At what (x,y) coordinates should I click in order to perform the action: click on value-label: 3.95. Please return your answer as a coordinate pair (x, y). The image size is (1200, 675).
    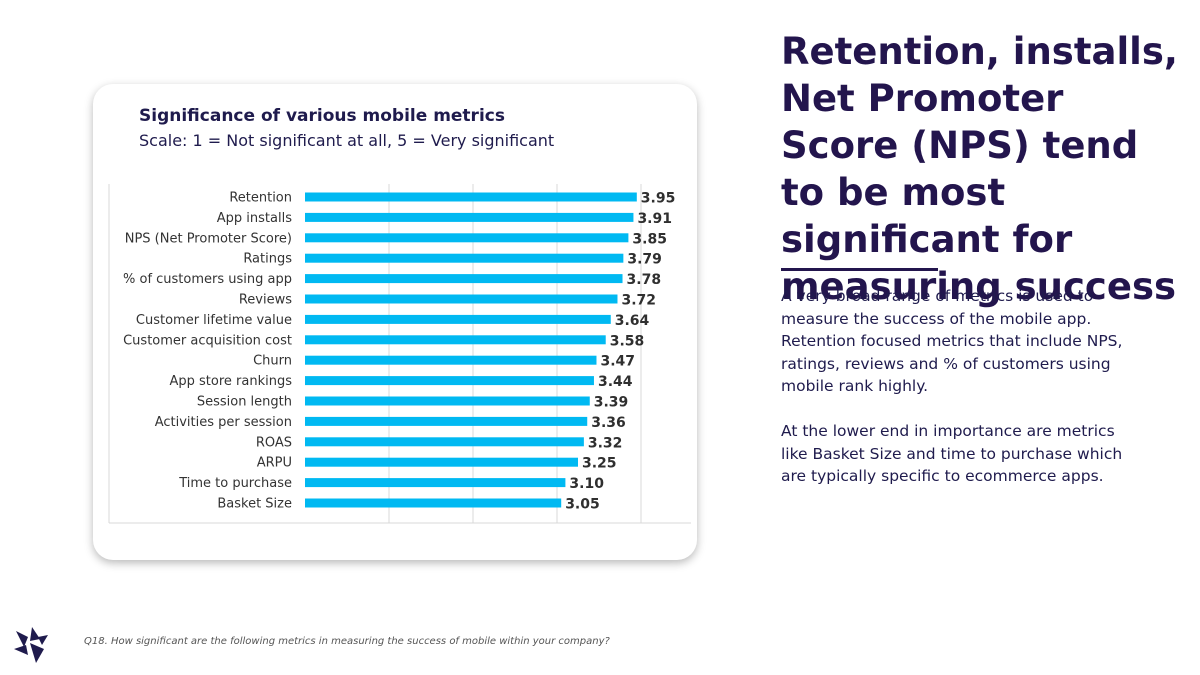
    Looking at the image, I should click on (658, 199).